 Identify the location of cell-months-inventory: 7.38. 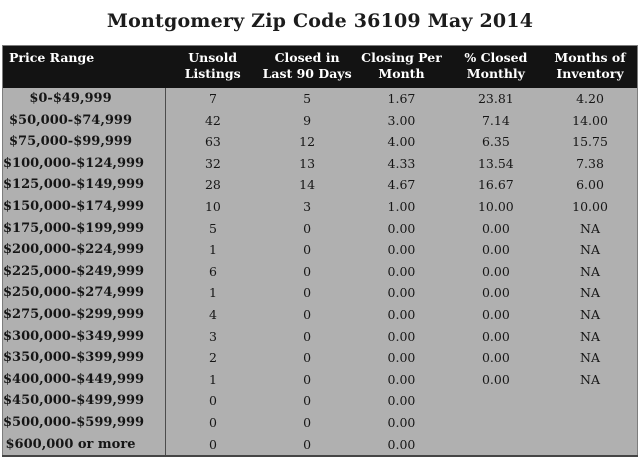
(590, 163).